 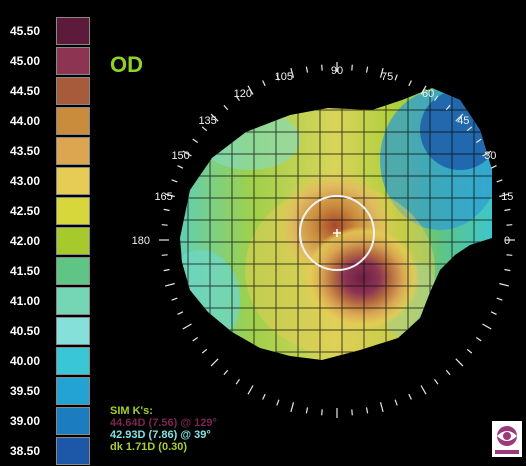 What do you see at coordinates (50, 451) in the screenshot?
I see `scale-row: 38.50` at bounding box center [50, 451].